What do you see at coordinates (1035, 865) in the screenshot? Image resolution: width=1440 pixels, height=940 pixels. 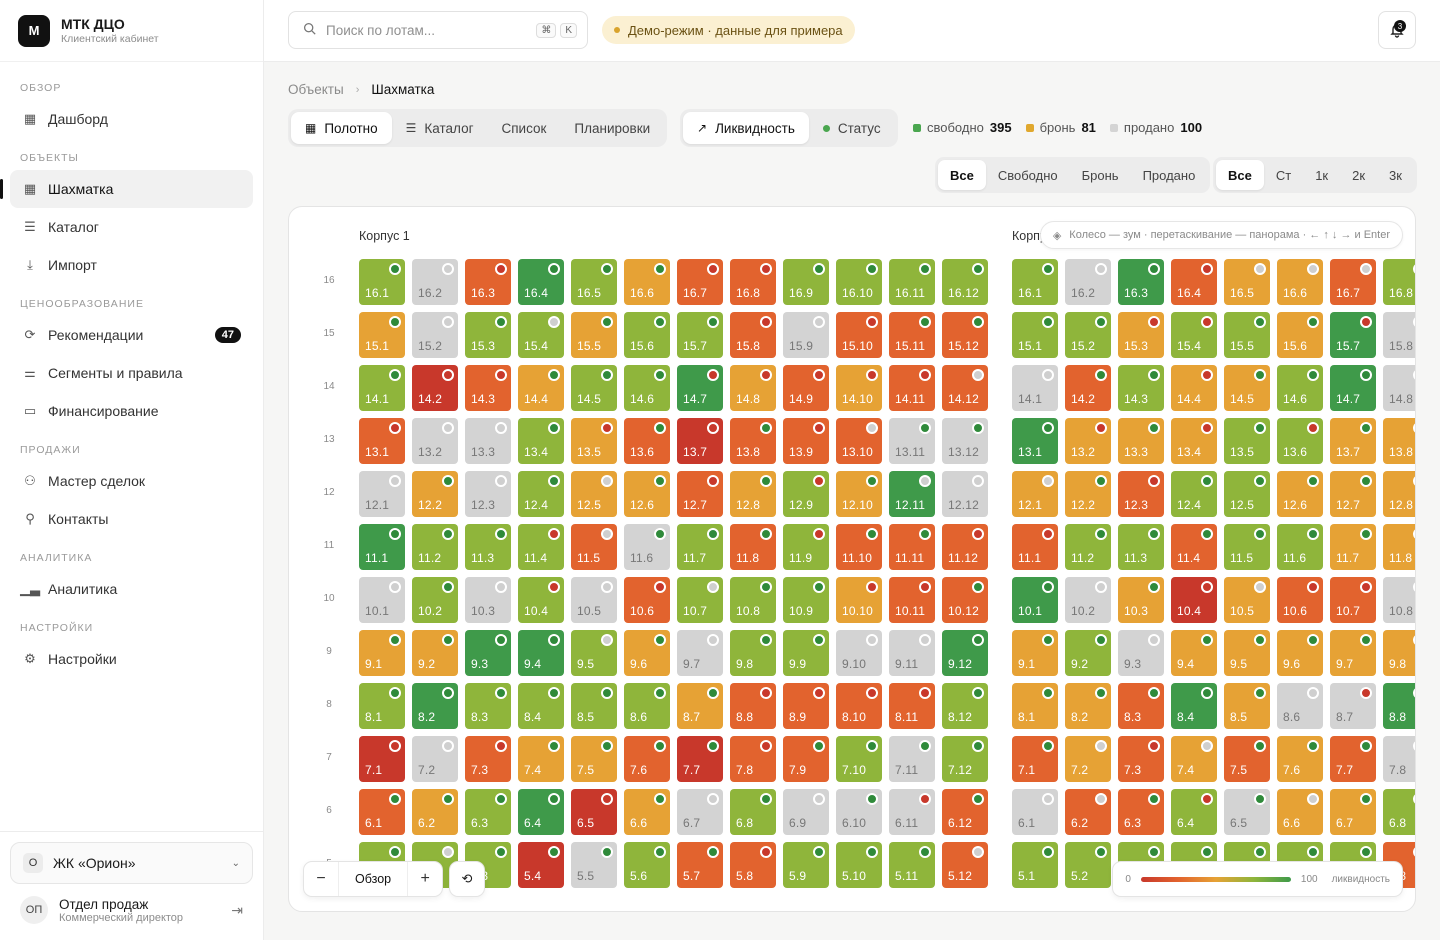 I see `apartment-cell: 5.1` at bounding box center [1035, 865].